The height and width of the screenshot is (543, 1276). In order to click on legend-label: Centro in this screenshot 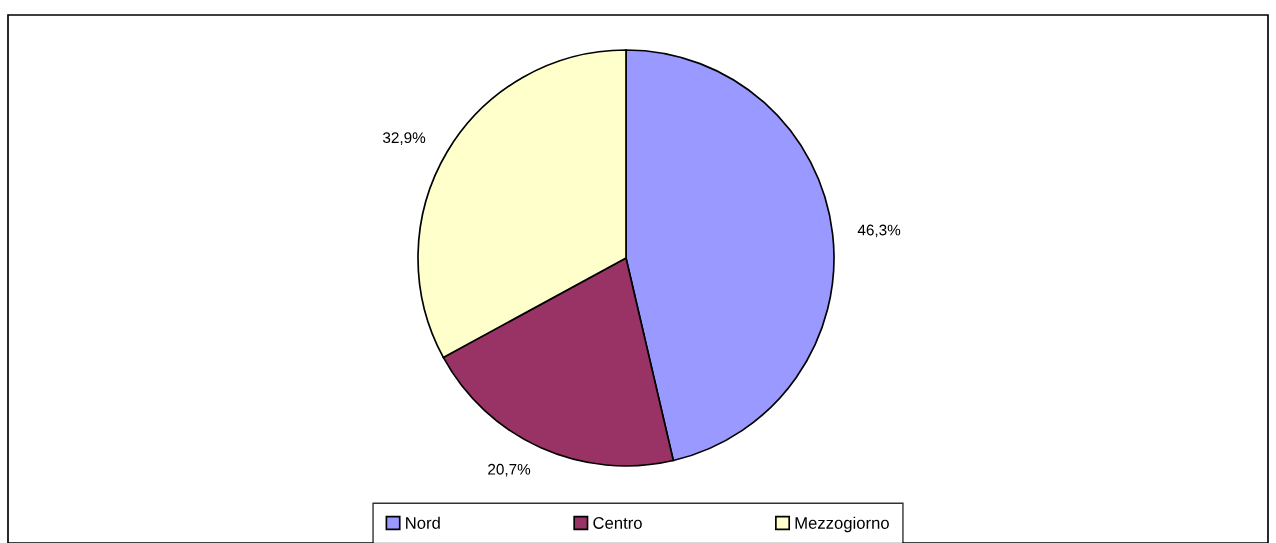, I will do `click(617, 523)`.